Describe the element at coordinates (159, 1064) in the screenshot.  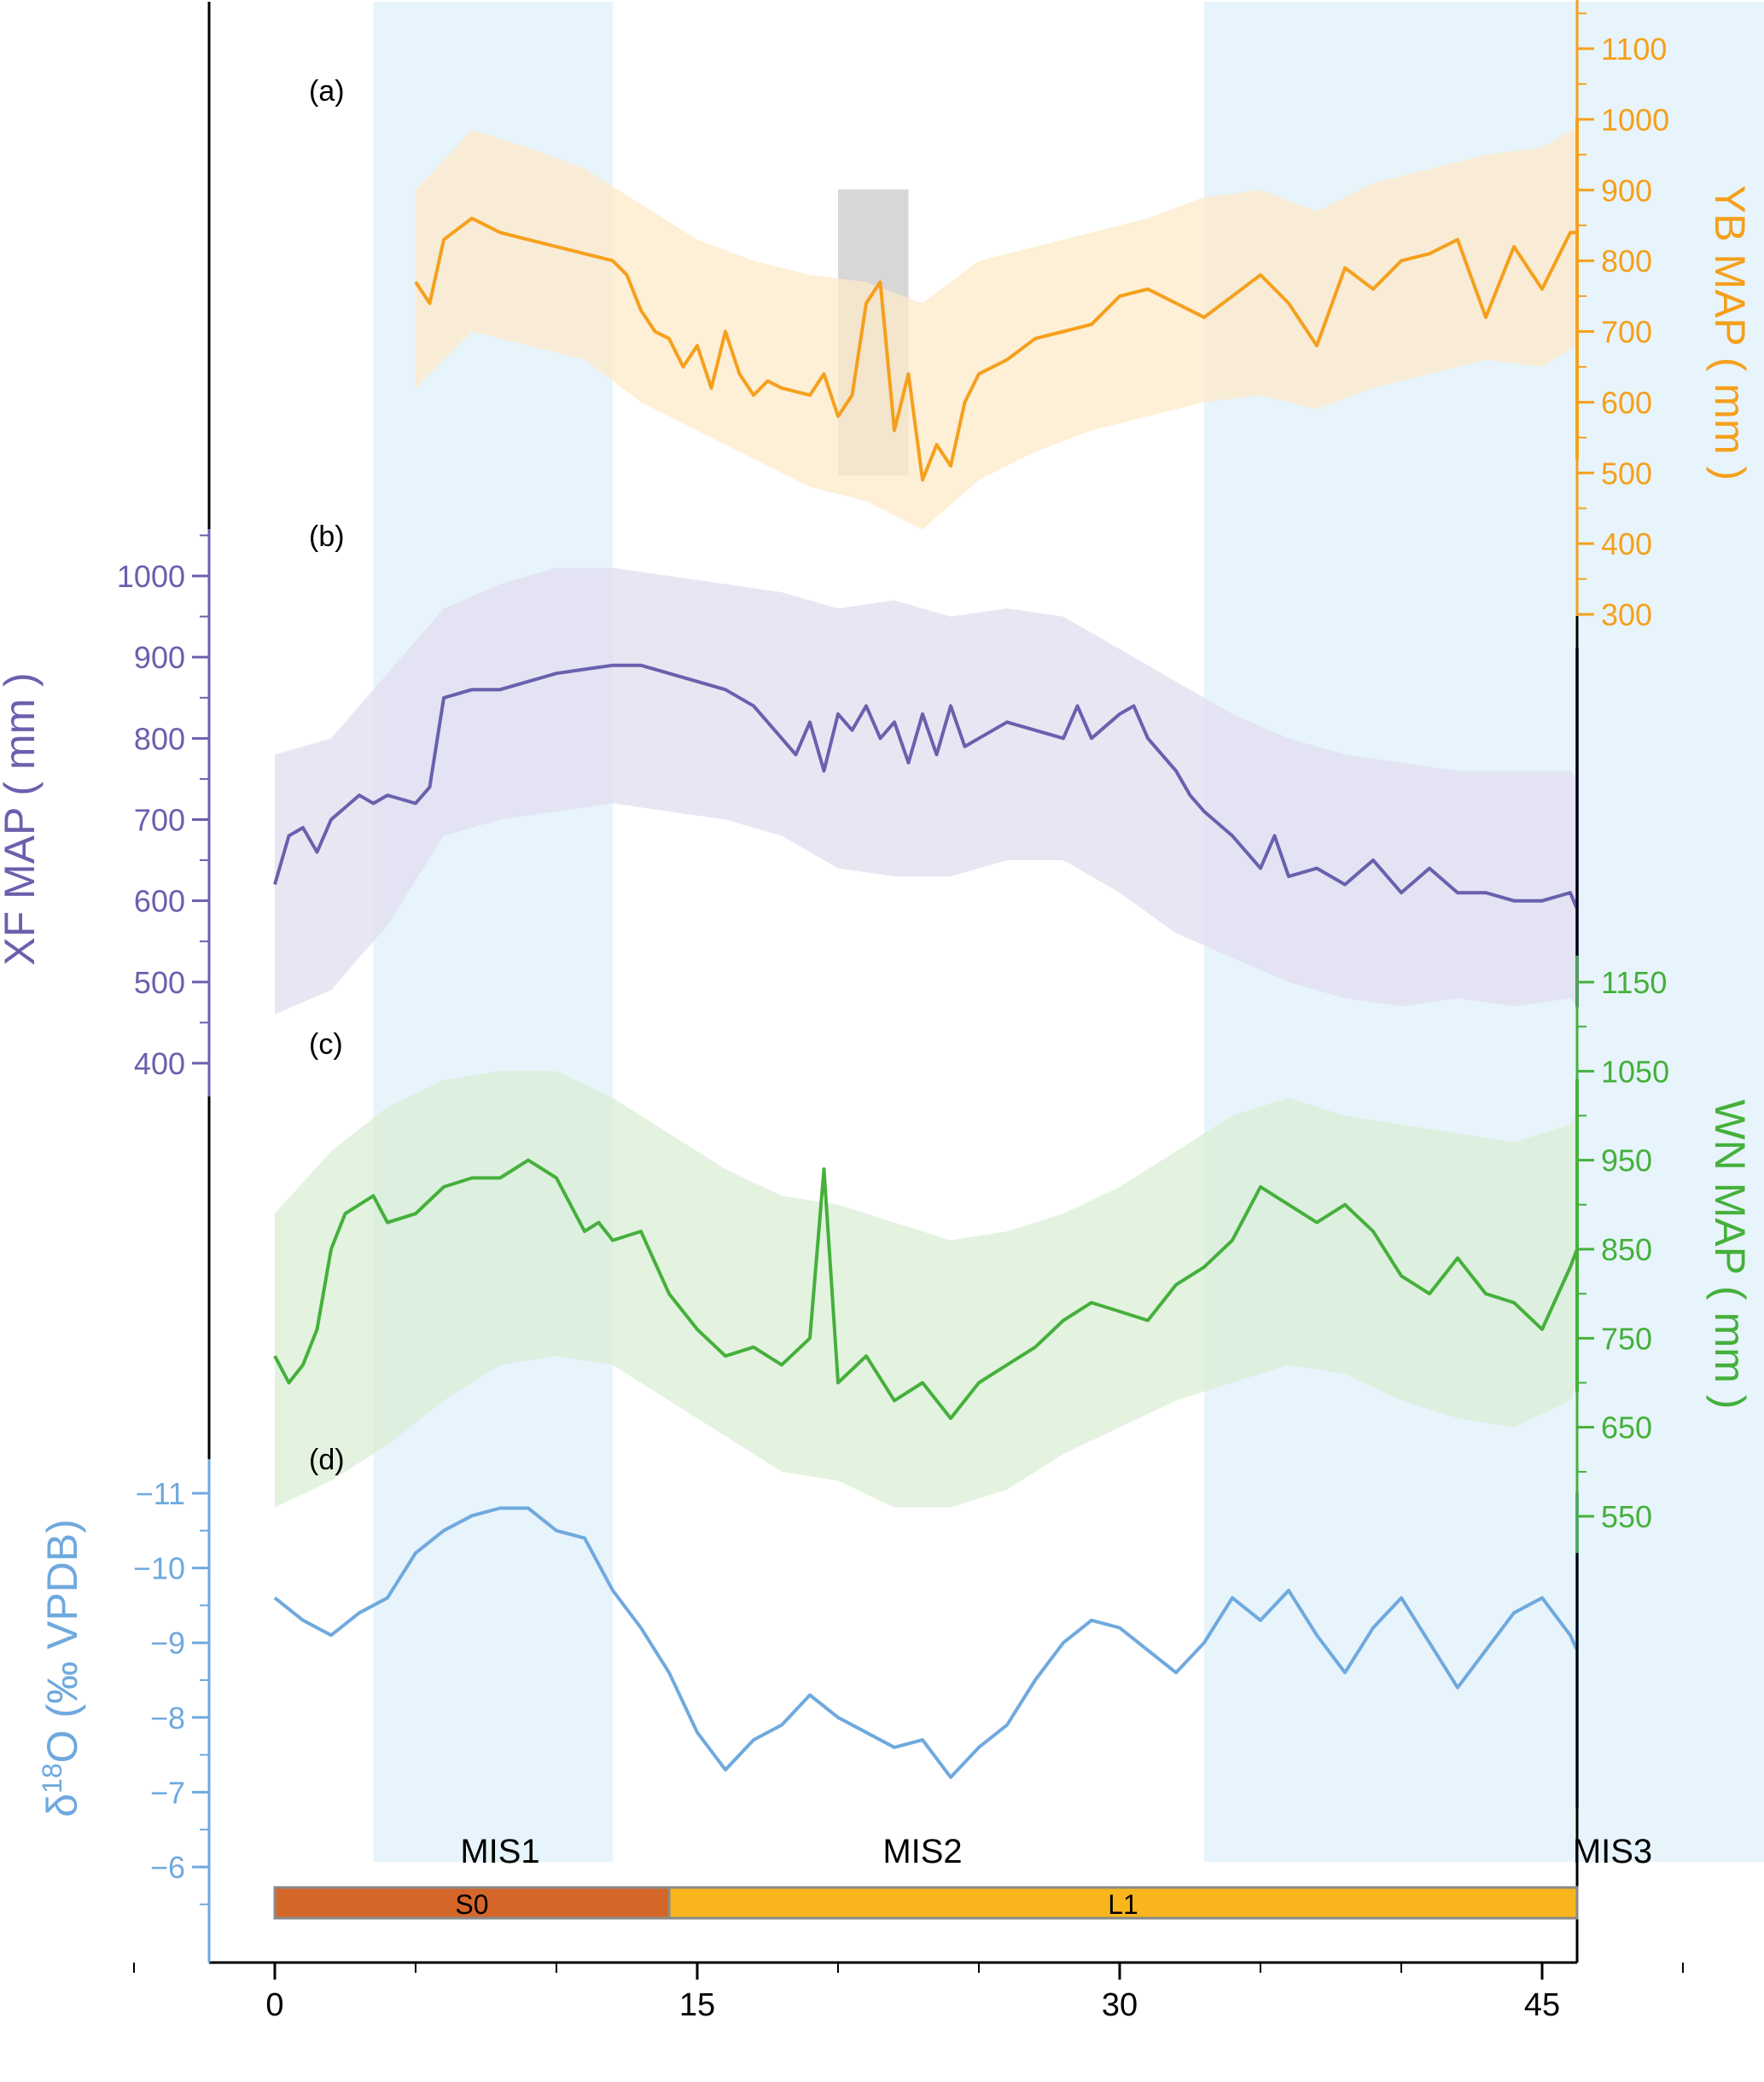
I see `xf-y-tick-label: 400` at that location.